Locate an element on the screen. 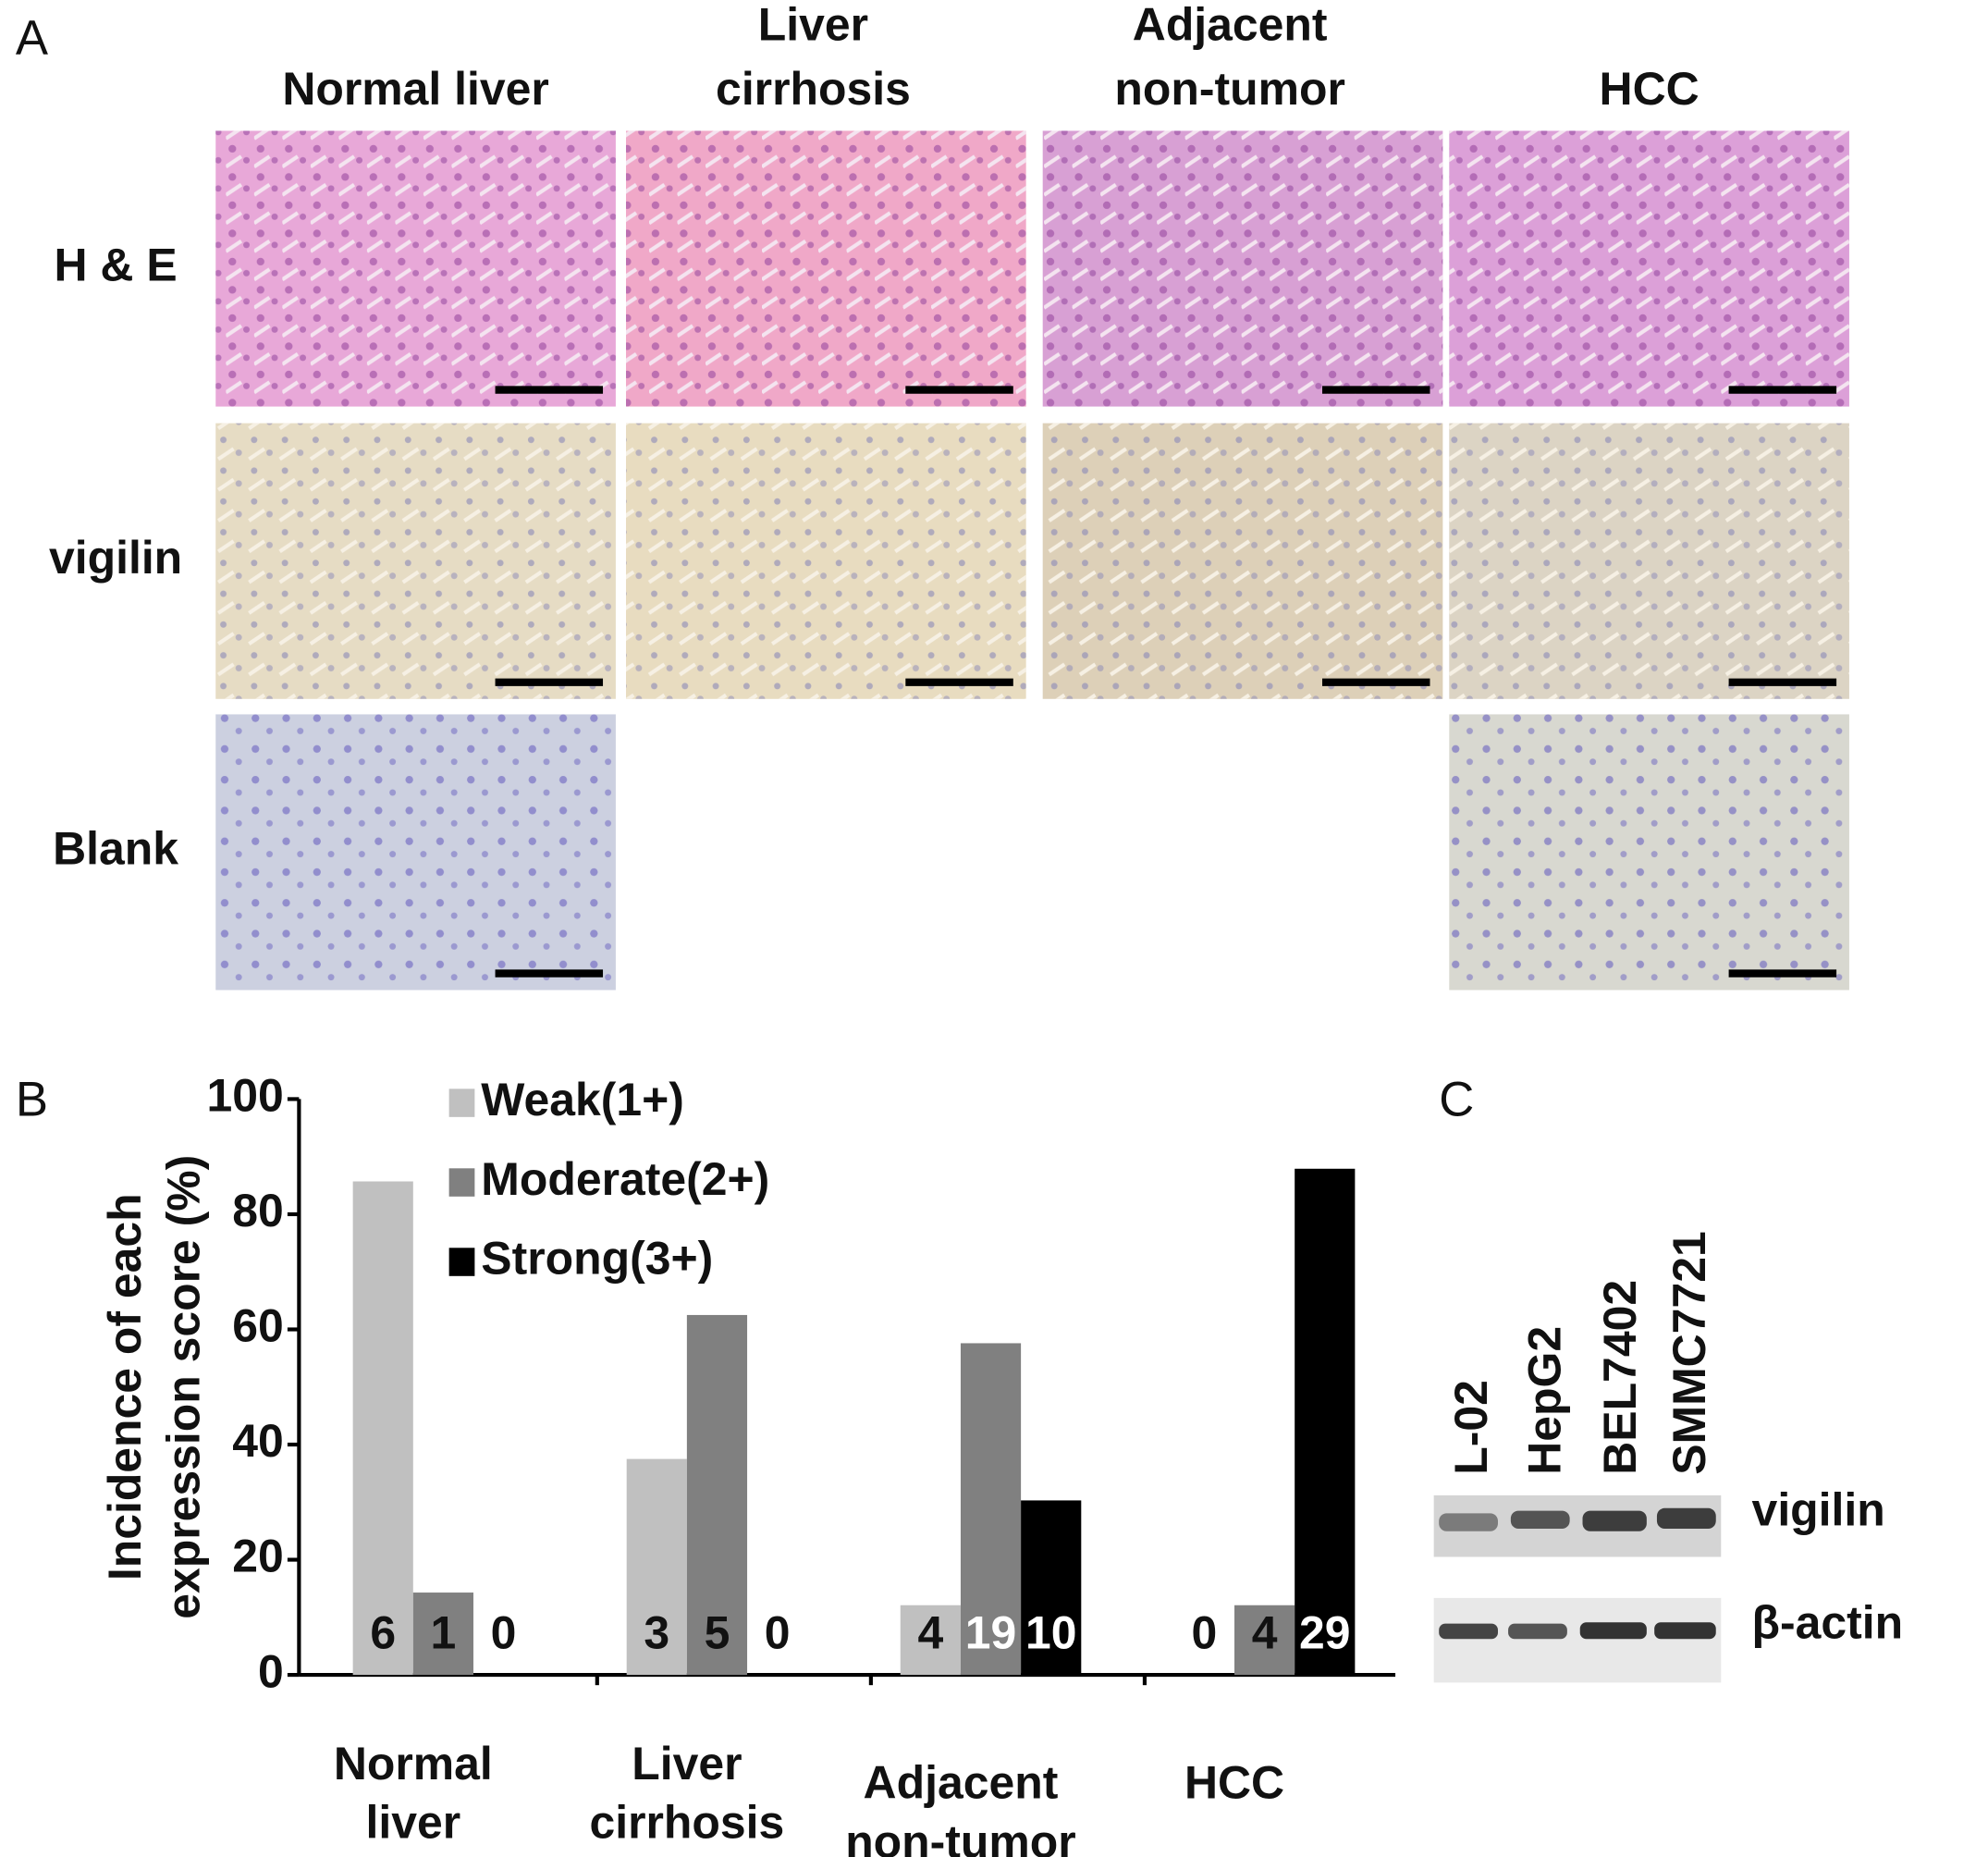 The width and height of the screenshot is (1988, 1857). band-label: vigilin is located at coordinates (1818, 1510).